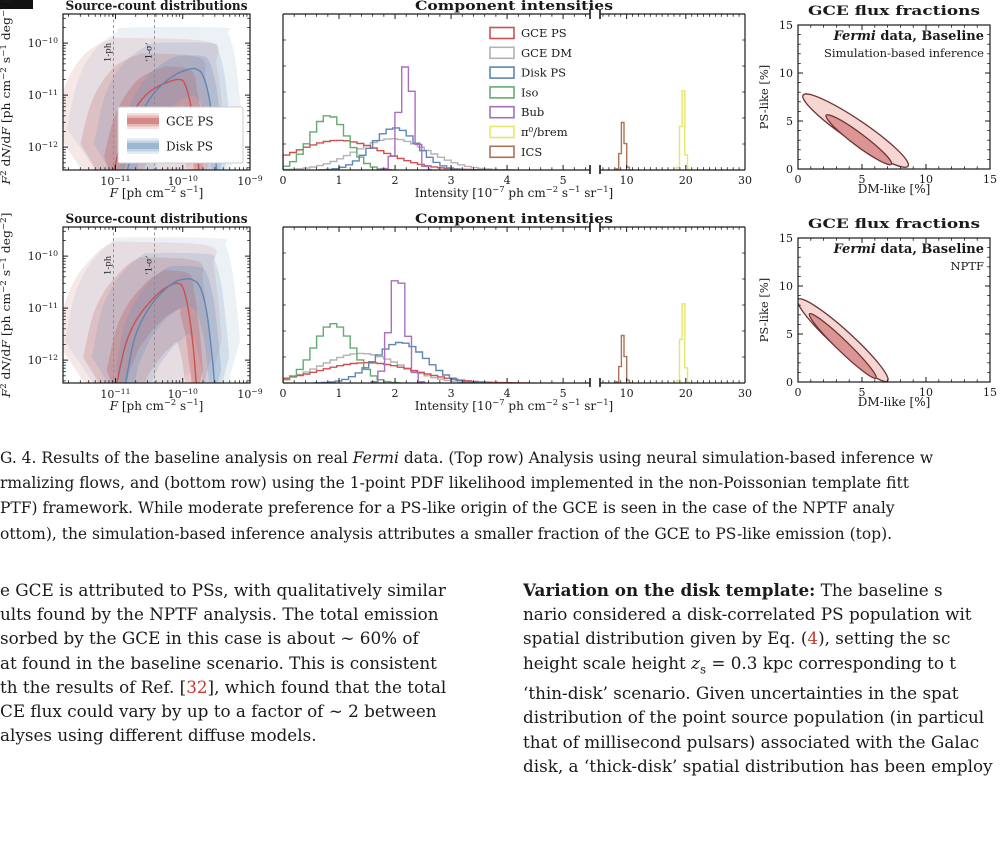 The image size is (1007, 868). What do you see at coordinates (683, 130) in the screenshot?
I see `histogram-pi0_brem` at bounding box center [683, 130].